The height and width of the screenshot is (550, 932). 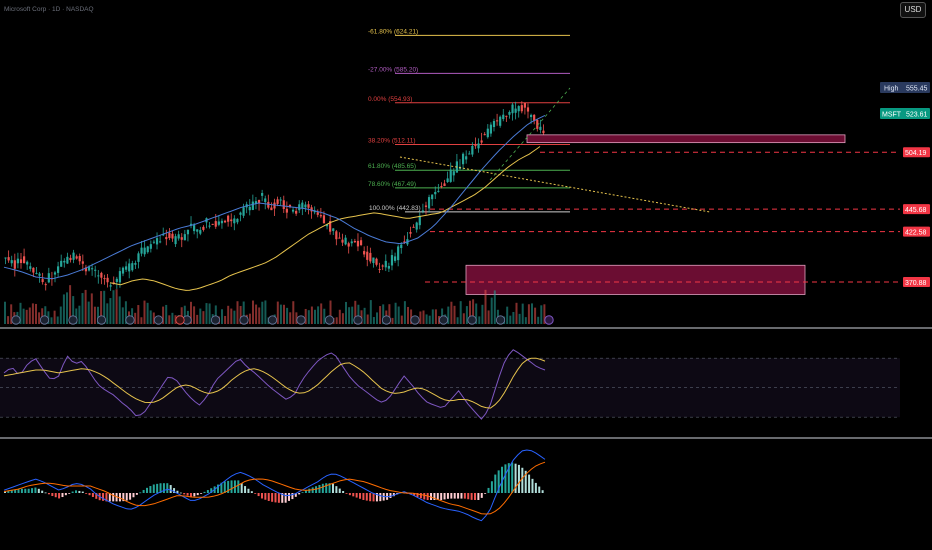 I want to click on rsi-line, so click(x=274, y=384).